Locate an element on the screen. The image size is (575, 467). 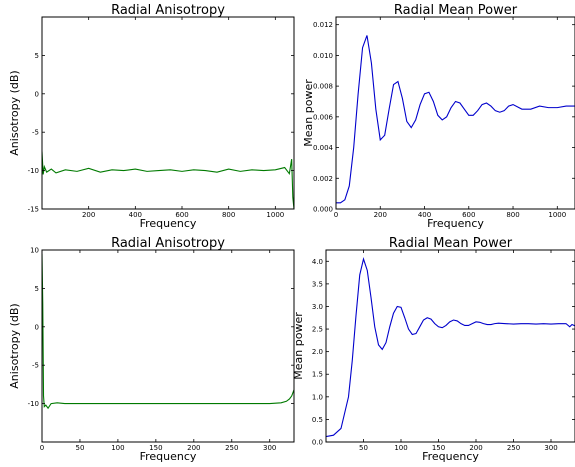
y-tick-label: 0.010 is located at coordinates (323, 56).